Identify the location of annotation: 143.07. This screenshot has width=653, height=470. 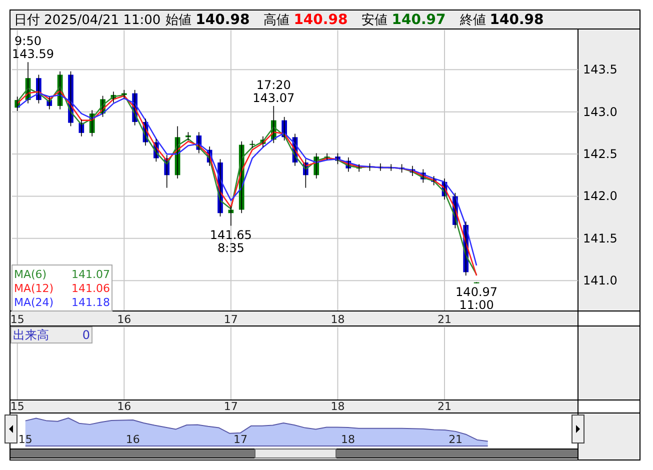
(273, 97).